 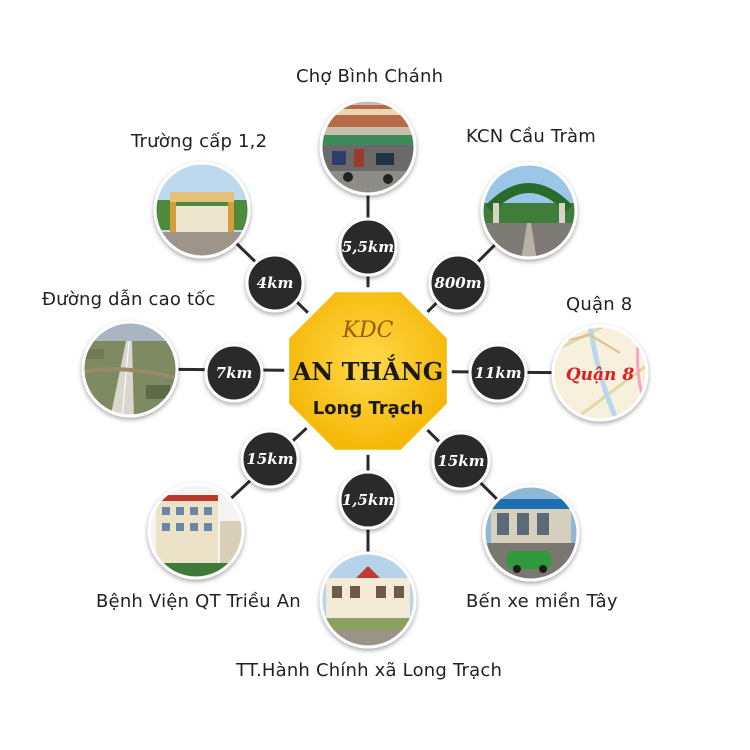 What do you see at coordinates (369, 670) in the screenshot?
I see `label-tt-hanh-chinh: TT.Hành Chính xã Long Trạch` at bounding box center [369, 670].